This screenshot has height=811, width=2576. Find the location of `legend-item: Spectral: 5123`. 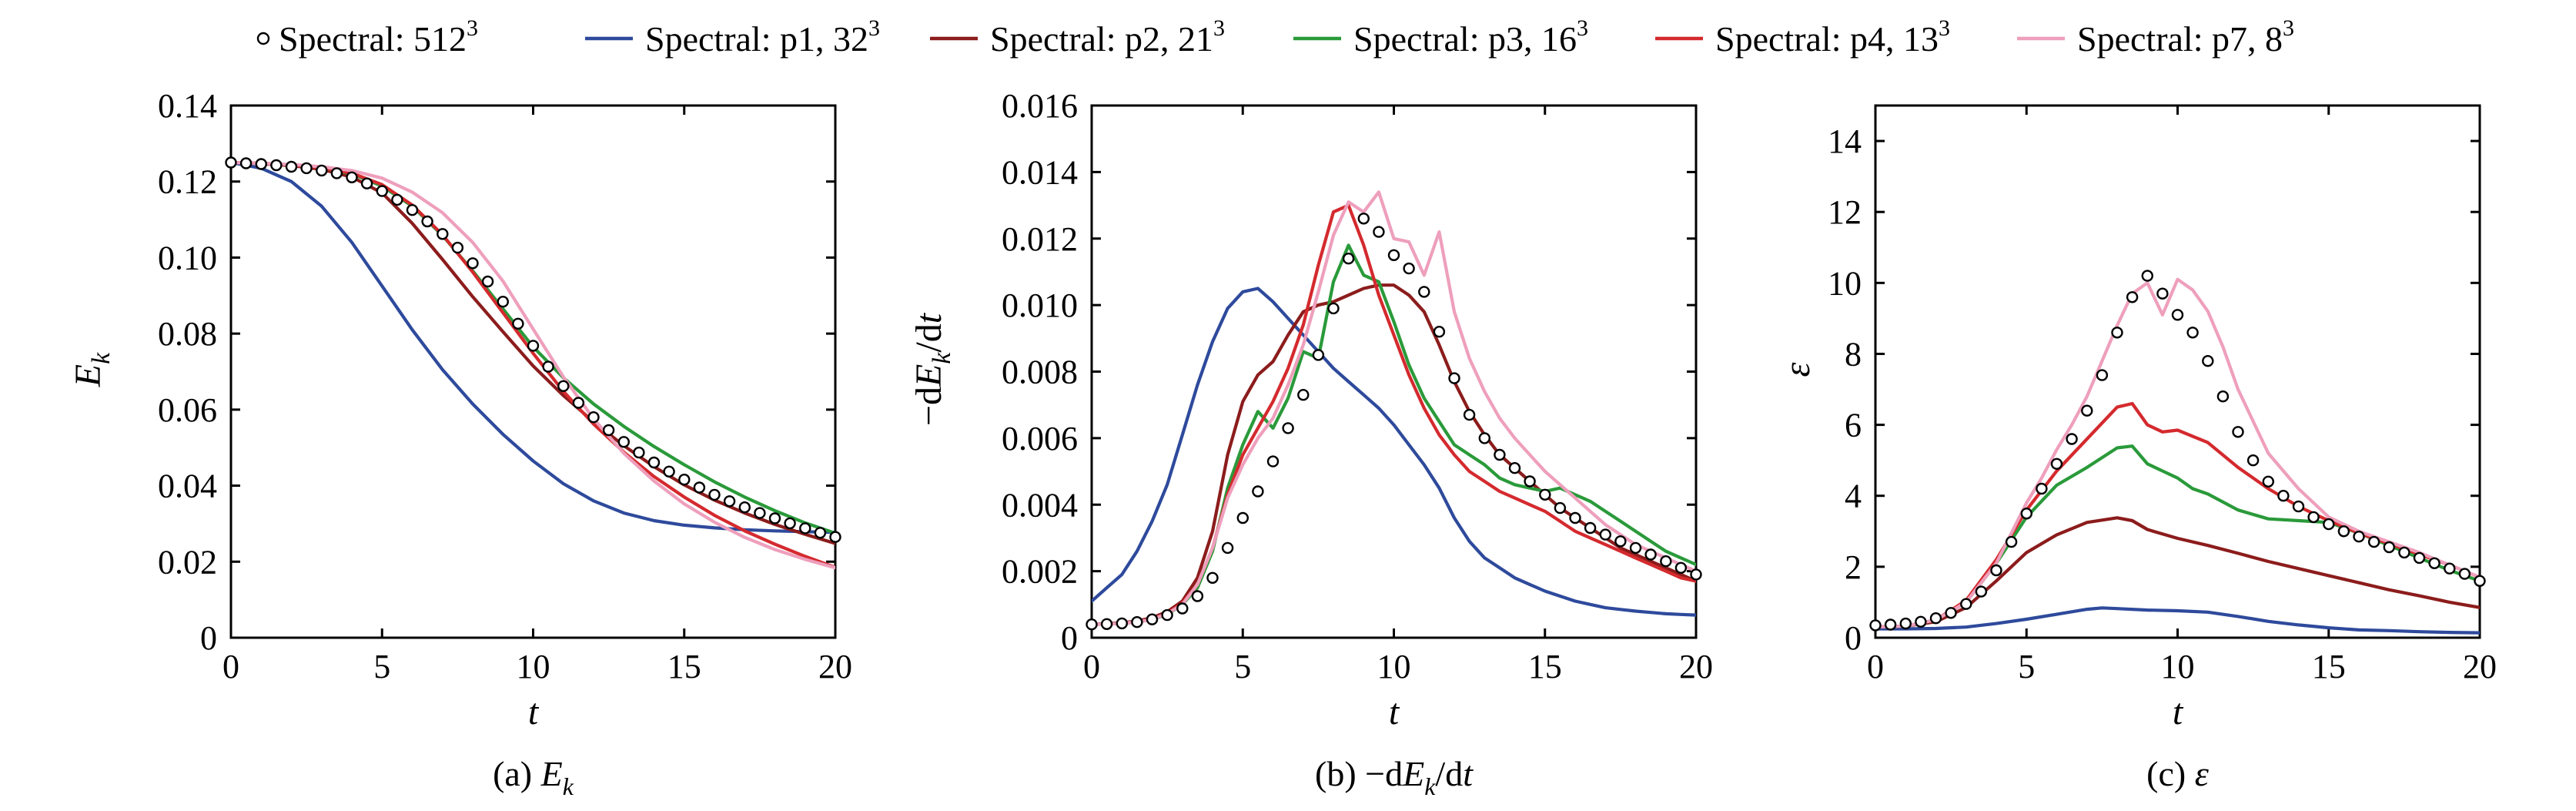

legend-item: Spectral: 5123 is located at coordinates (367, 37).